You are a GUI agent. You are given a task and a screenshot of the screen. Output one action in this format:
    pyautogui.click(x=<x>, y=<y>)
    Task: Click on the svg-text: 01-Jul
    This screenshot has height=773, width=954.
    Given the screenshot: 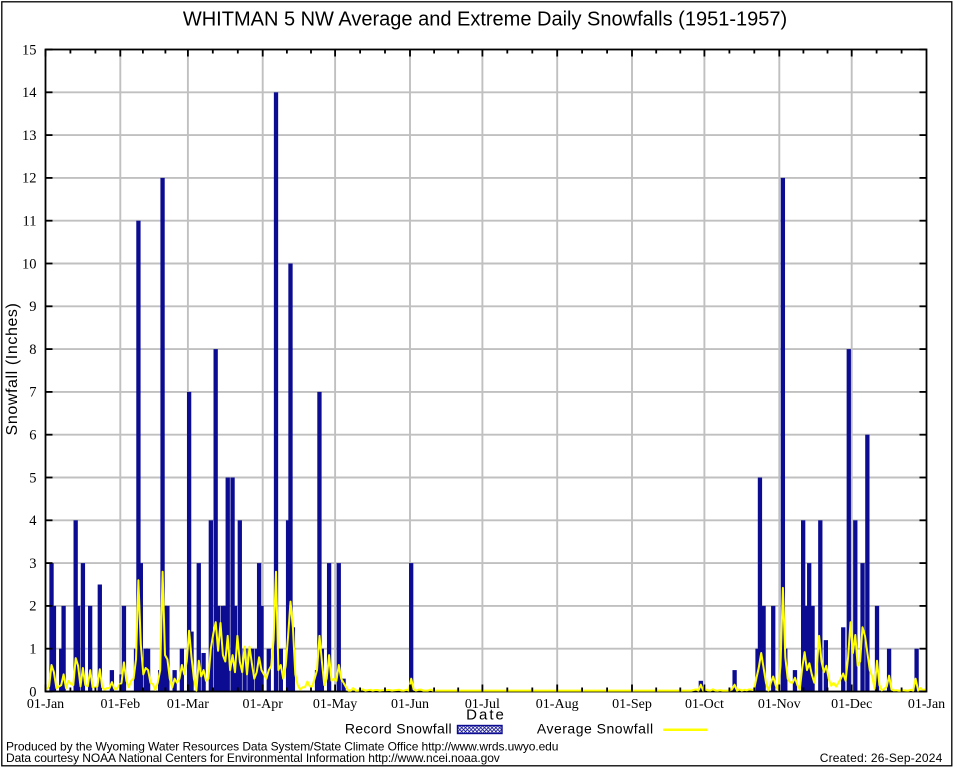 What is the action you would take?
    pyautogui.click(x=482, y=704)
    